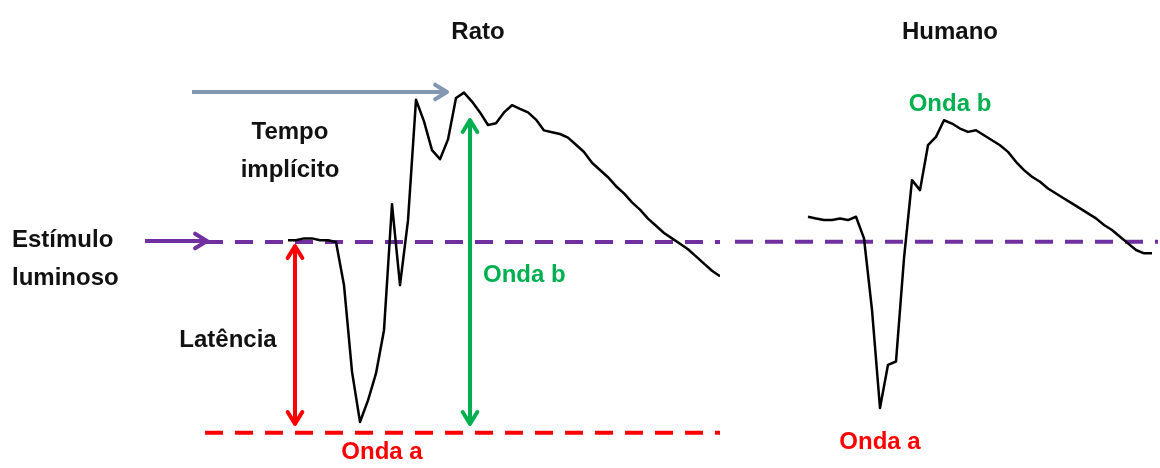 This screenshot has width=1160, height=468. Describe the element at coordinates (66, 258) in the screenshot. I see `text: Estímulo luminoso` at that location.